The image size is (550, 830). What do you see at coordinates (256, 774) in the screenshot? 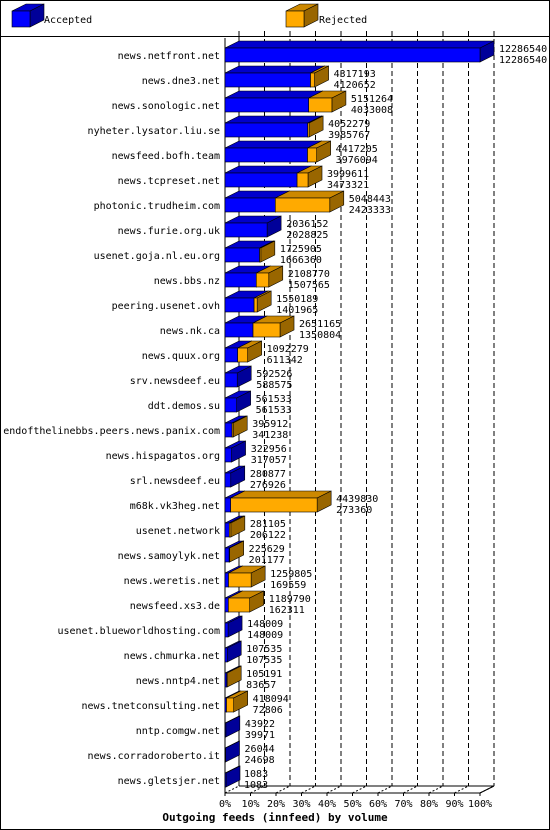
I see `total-value-label: 1083` at bounding box center [256, 774].